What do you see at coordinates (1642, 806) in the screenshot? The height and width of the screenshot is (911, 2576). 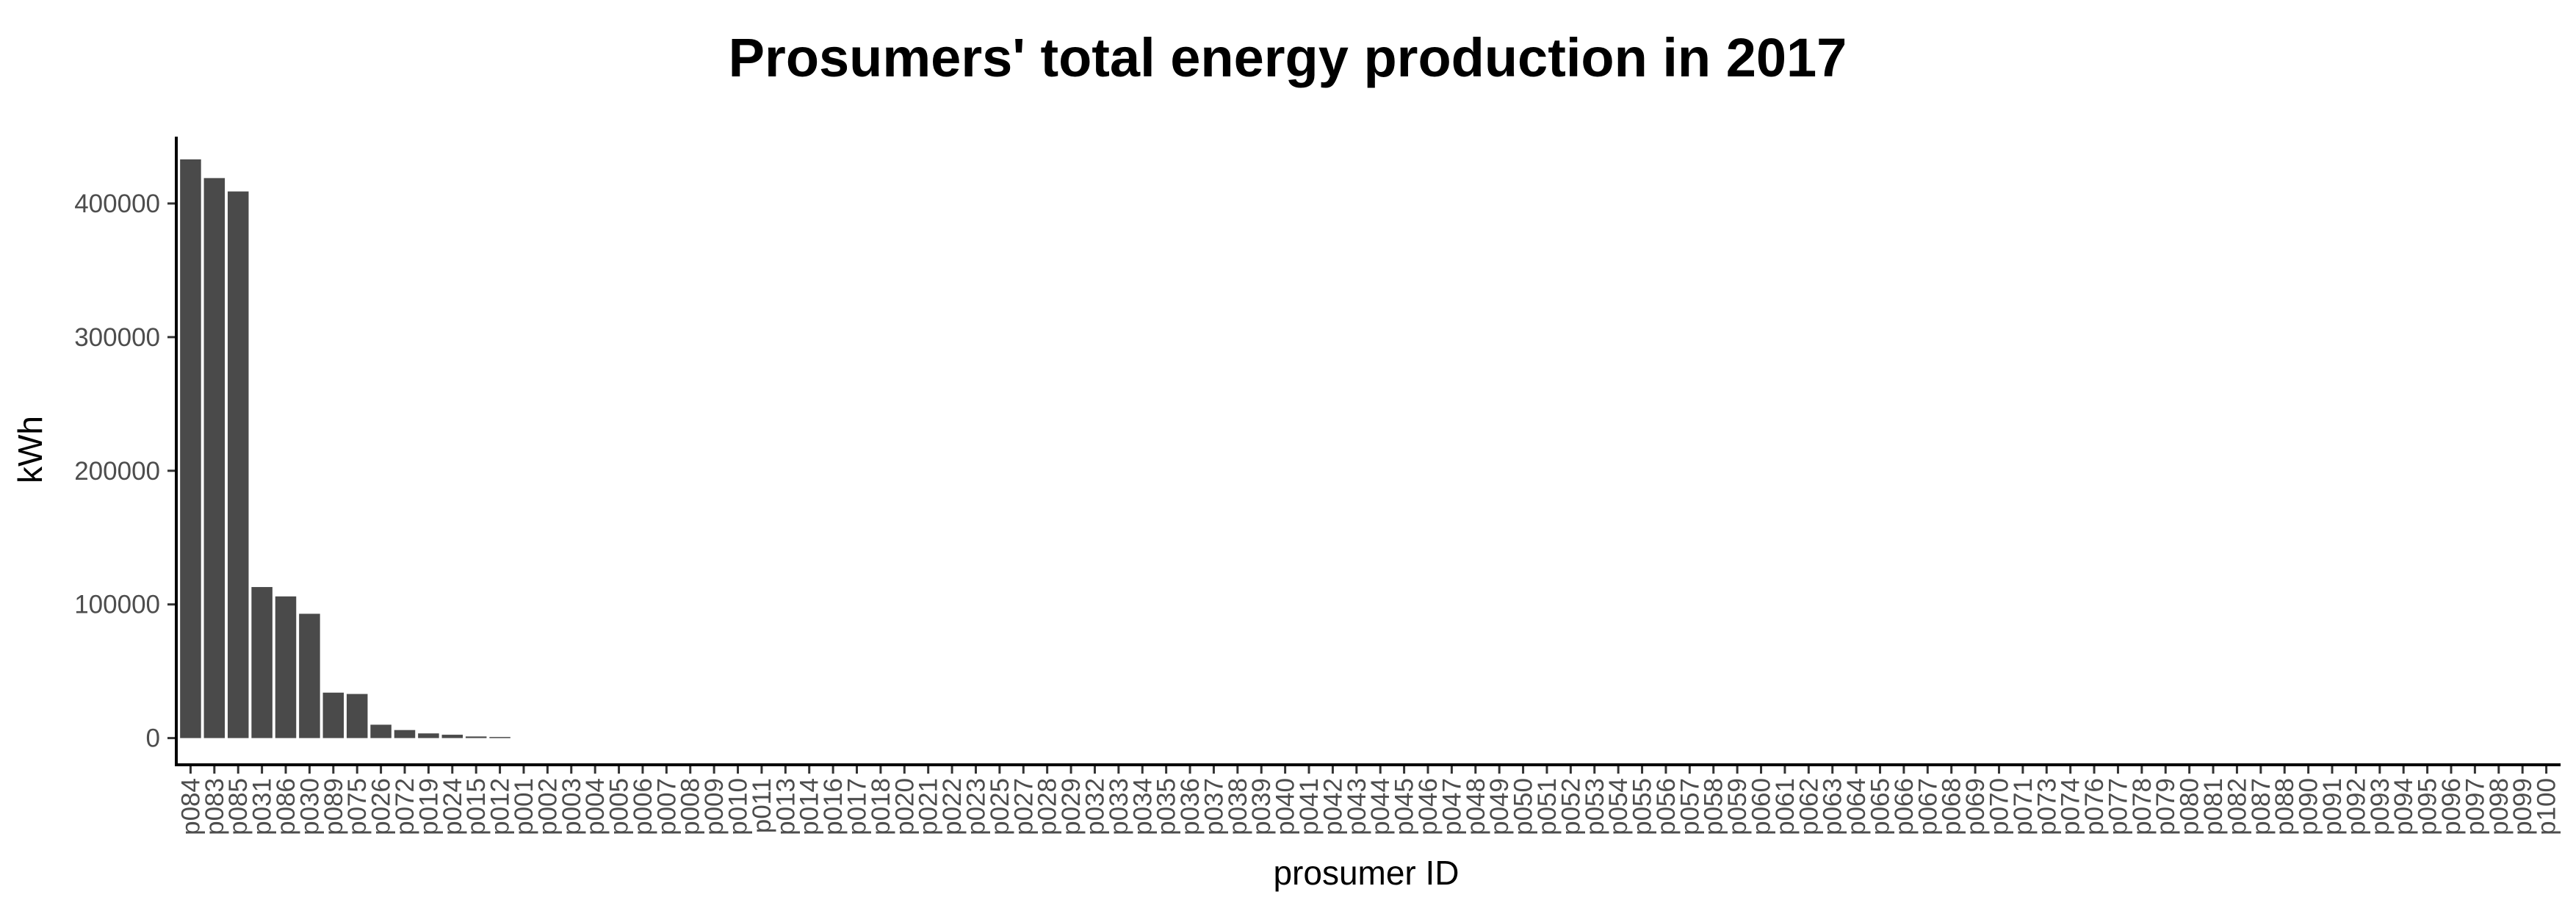 I see `x-tick-label: p055` at bounding box center [1642, 806].